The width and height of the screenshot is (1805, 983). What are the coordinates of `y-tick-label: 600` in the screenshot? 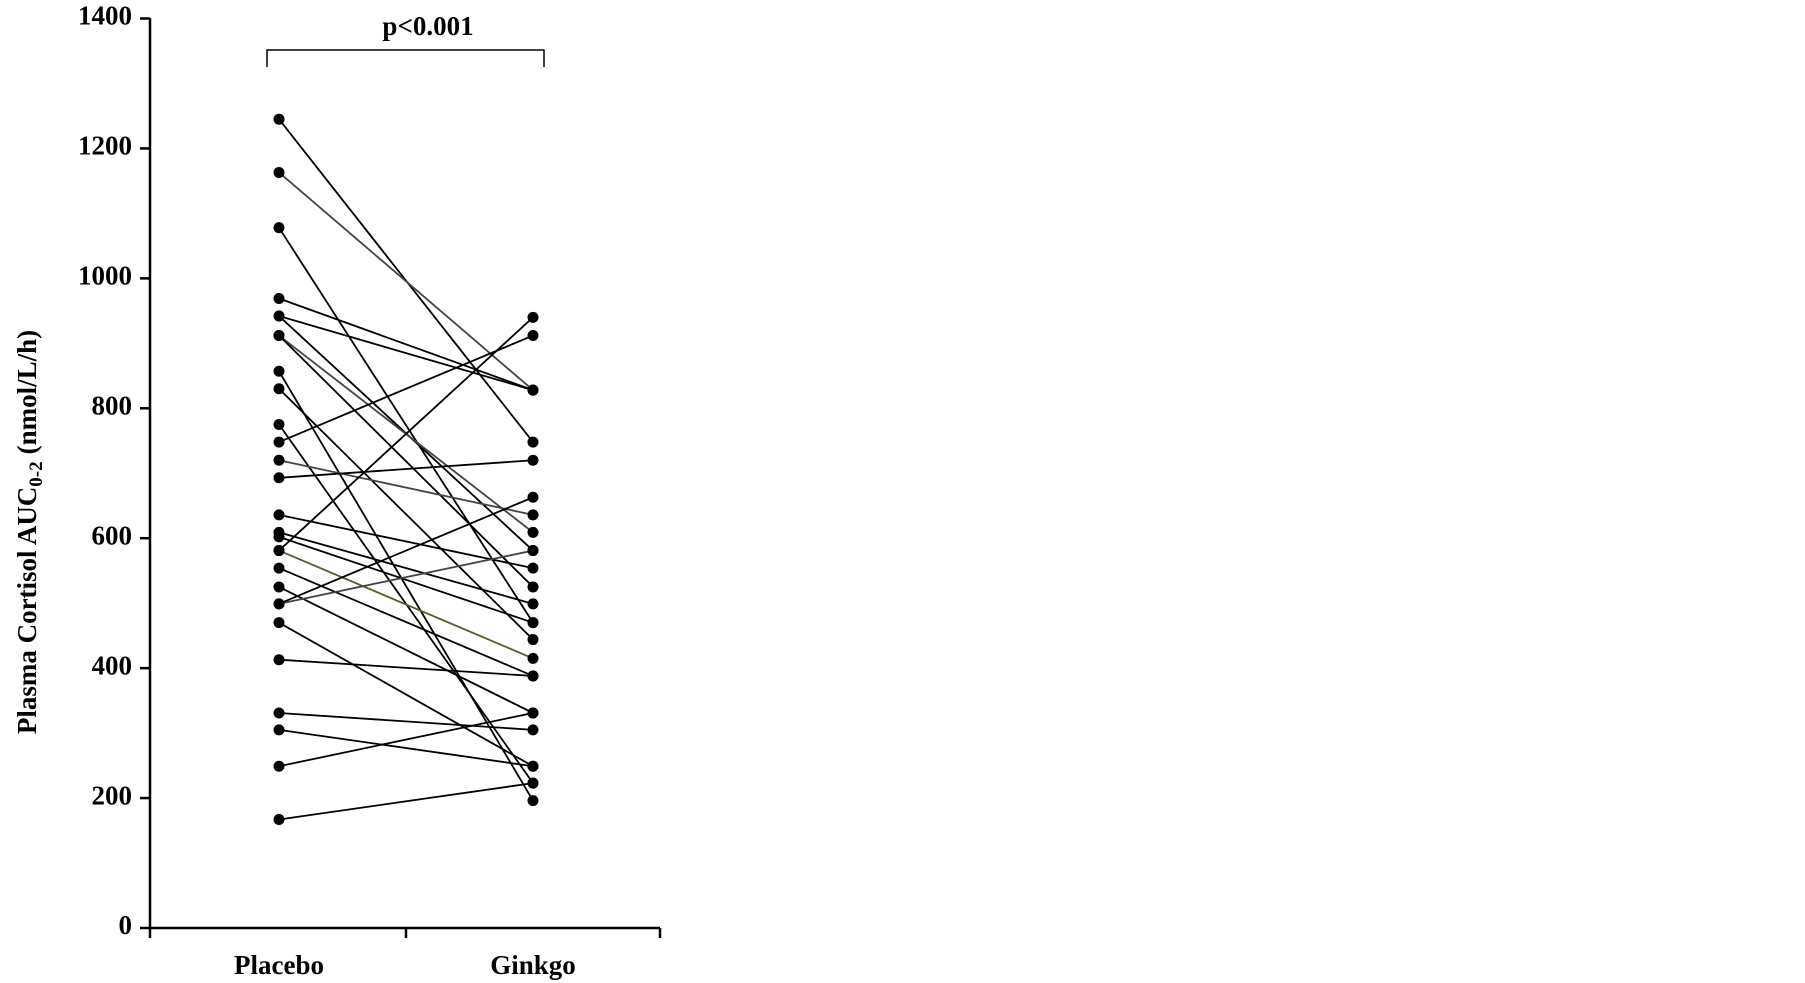 It's located at (112, 535).